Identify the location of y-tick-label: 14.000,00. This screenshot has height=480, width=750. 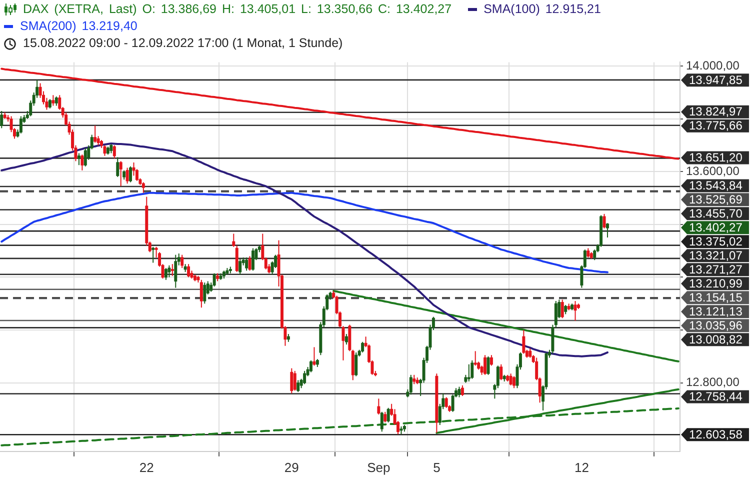
(713, 65).